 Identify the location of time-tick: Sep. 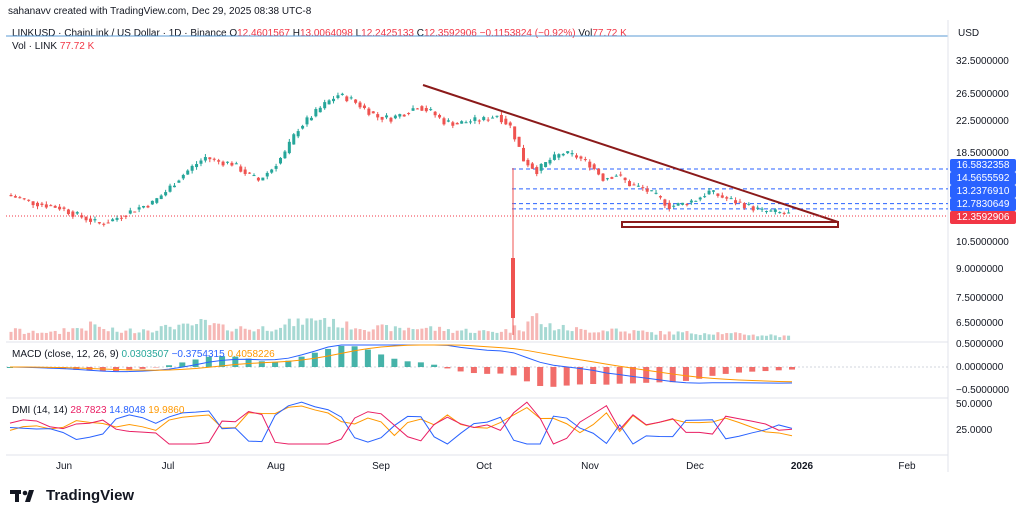
(381, 466).